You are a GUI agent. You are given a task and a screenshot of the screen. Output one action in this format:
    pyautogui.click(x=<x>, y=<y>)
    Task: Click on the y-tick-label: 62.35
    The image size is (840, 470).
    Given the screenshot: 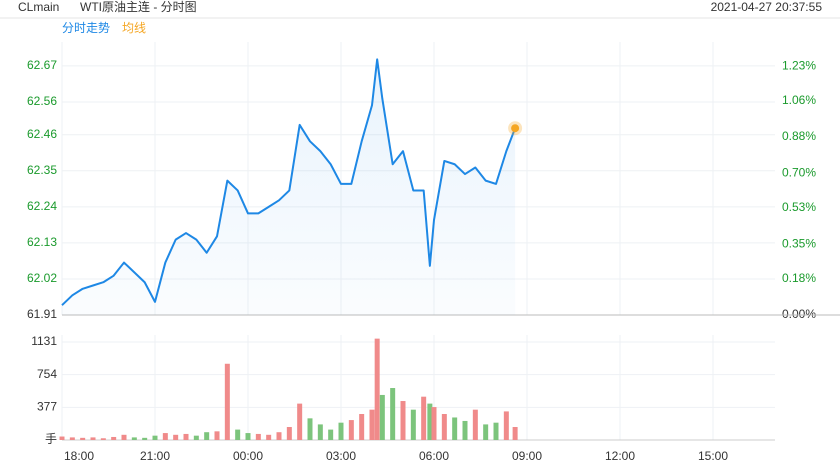 What is the action you would take?
    pyautogui.click(x=42, y=170)
    